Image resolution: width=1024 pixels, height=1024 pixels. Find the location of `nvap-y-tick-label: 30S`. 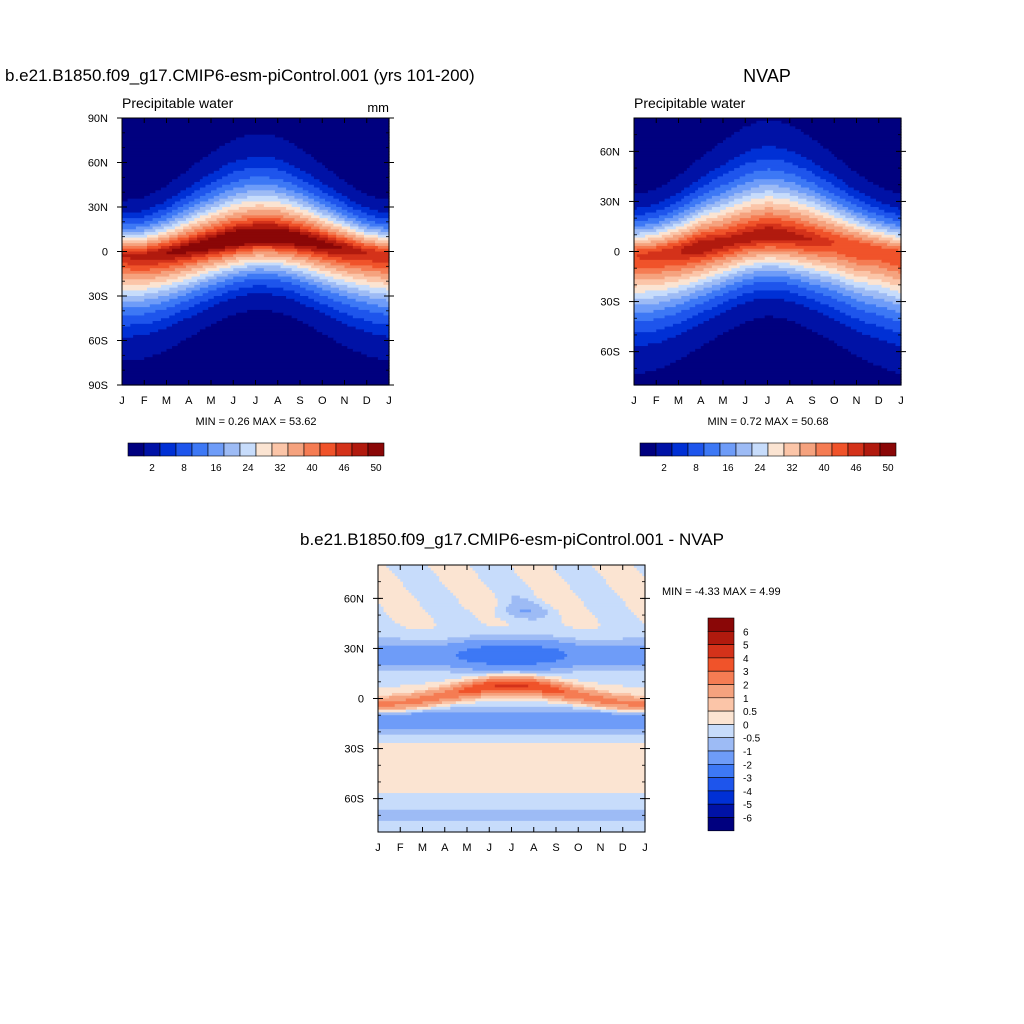

nvap-y-tick-label: 30S is located at coordinates (610, 303).